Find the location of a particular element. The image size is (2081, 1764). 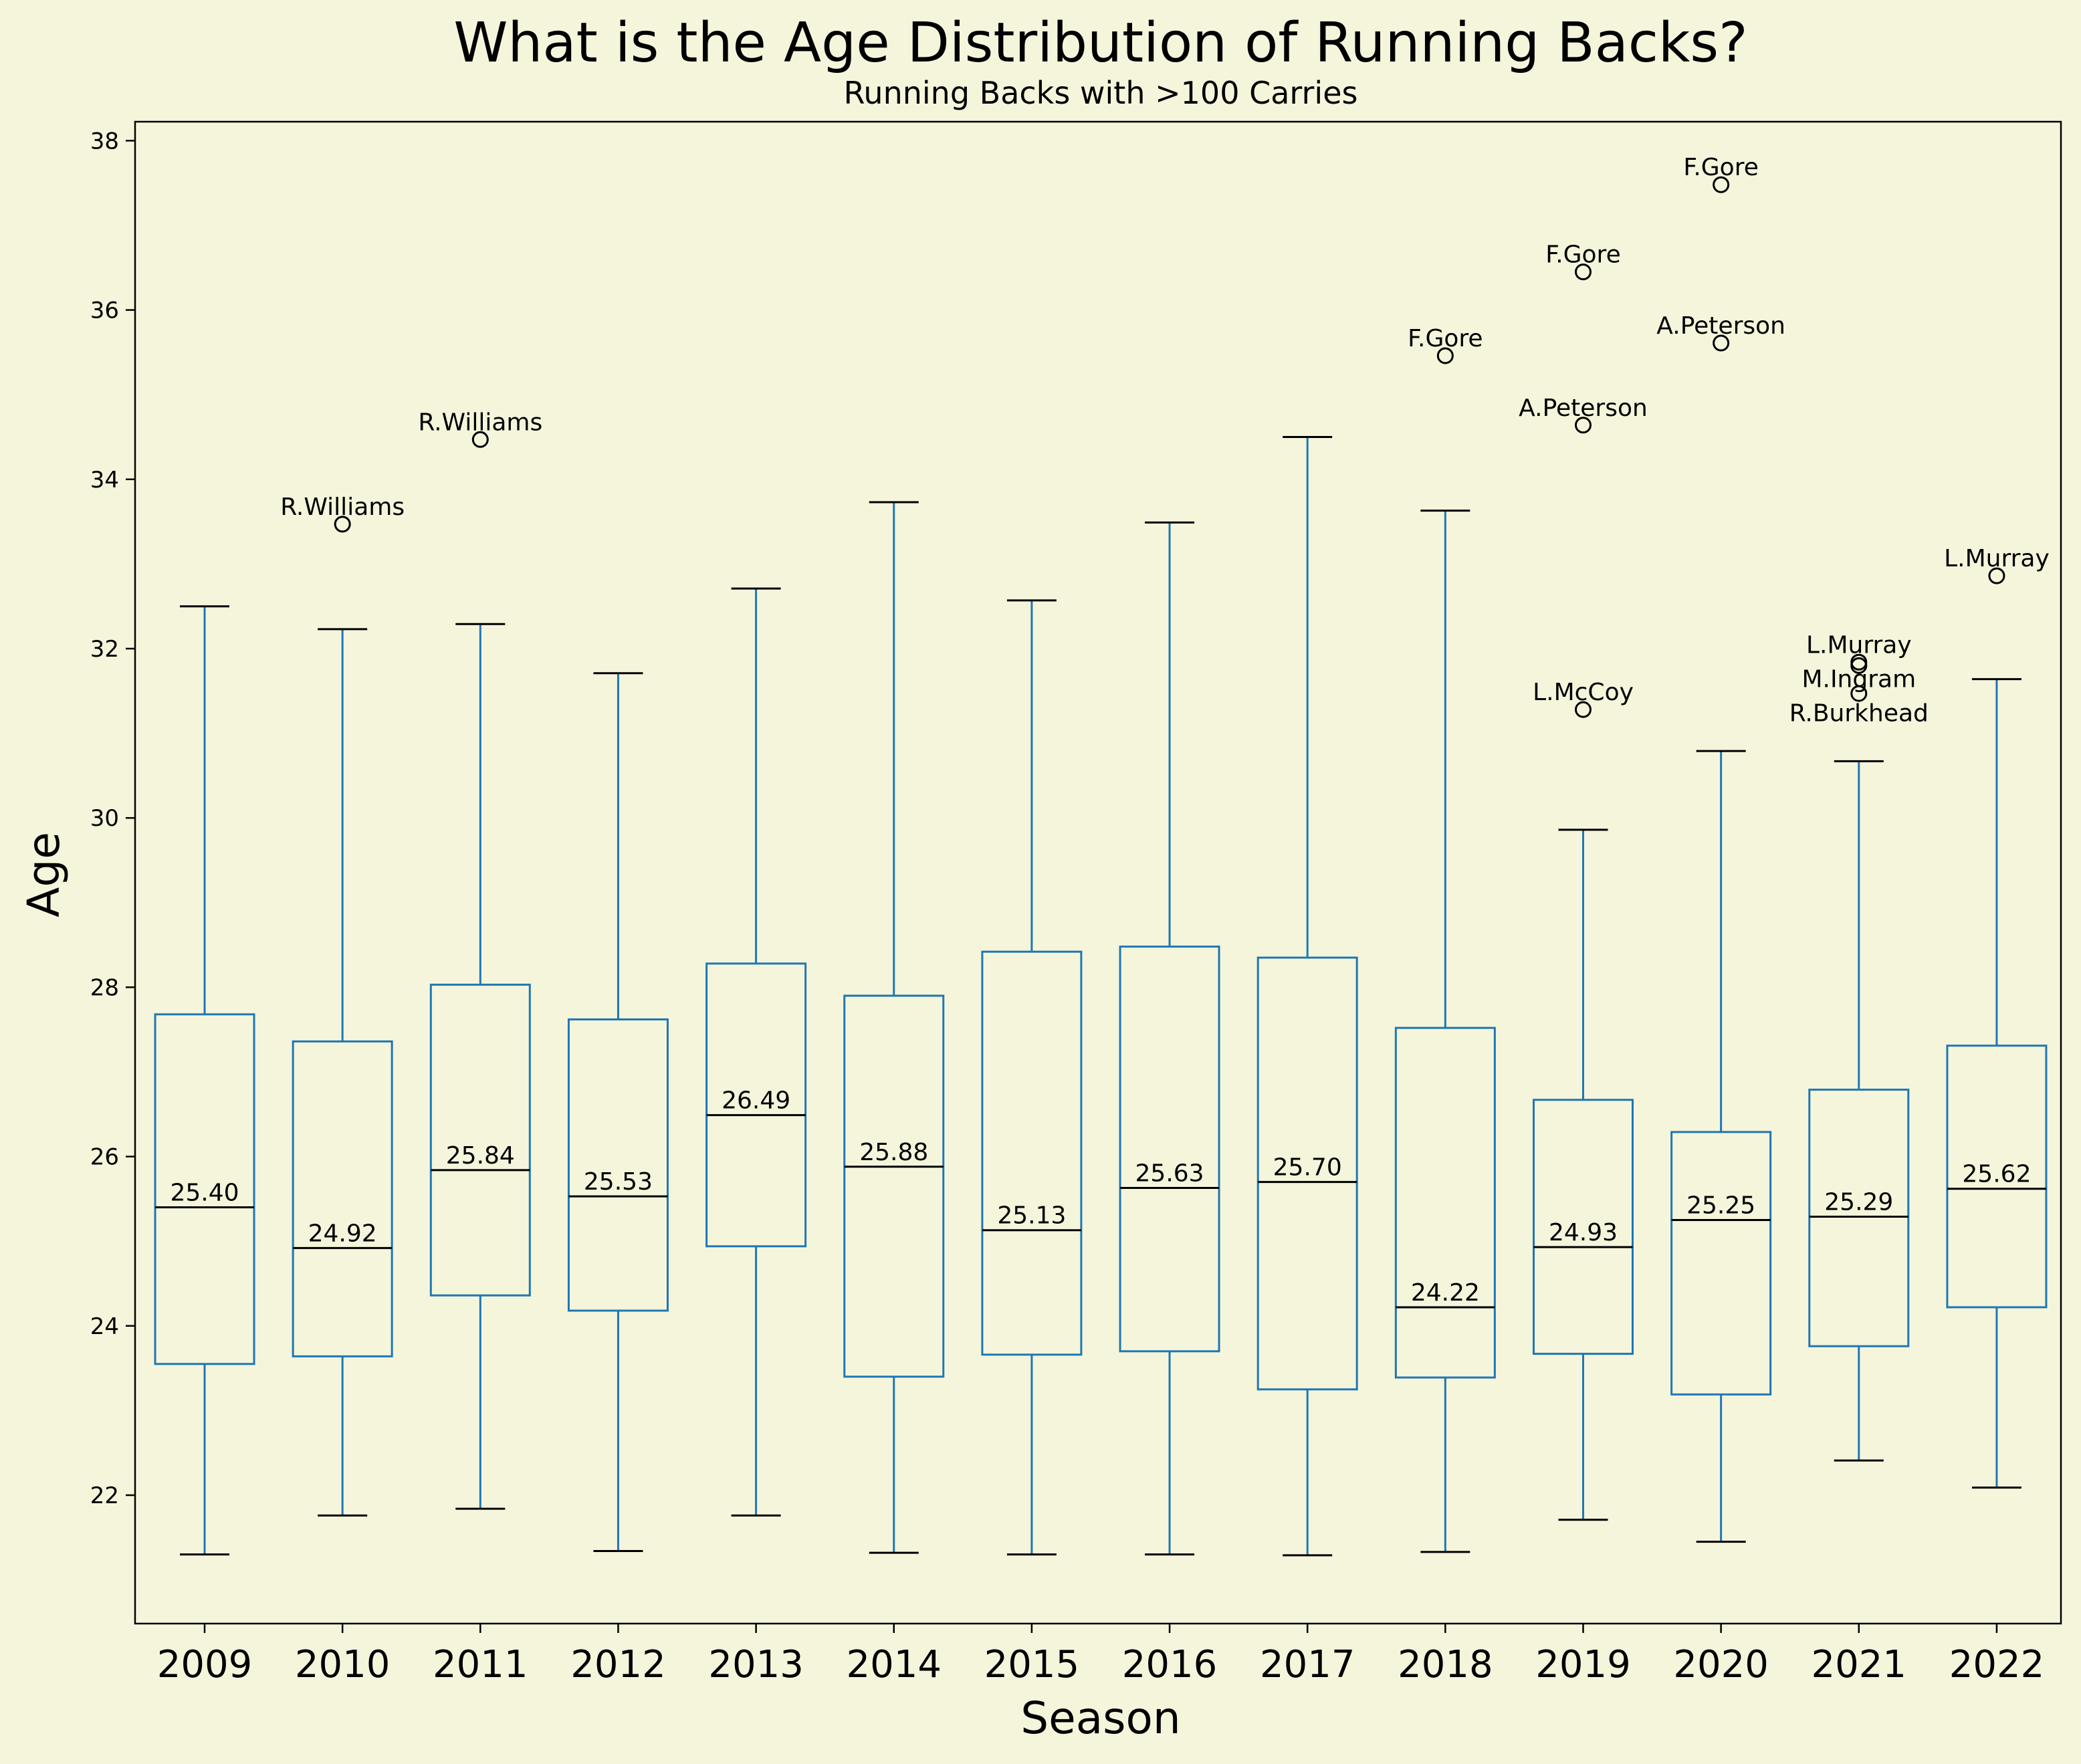

y-tick-label: 38 is located at coordinates (104, 141).